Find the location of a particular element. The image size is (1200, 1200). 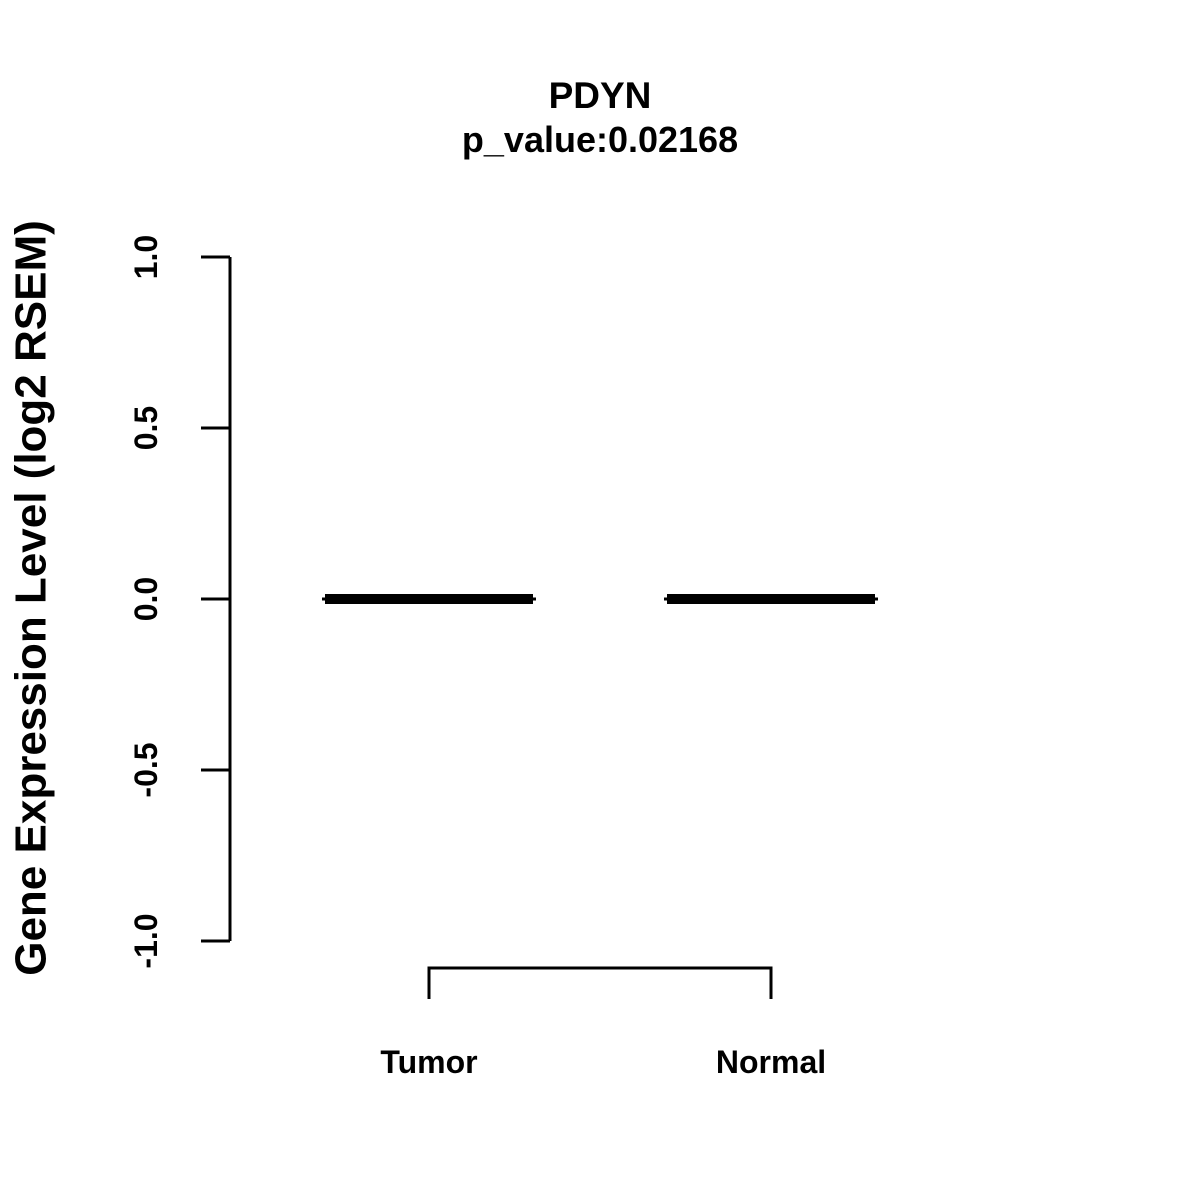

chart-title: PDYN is located at coordinates (600, 95).